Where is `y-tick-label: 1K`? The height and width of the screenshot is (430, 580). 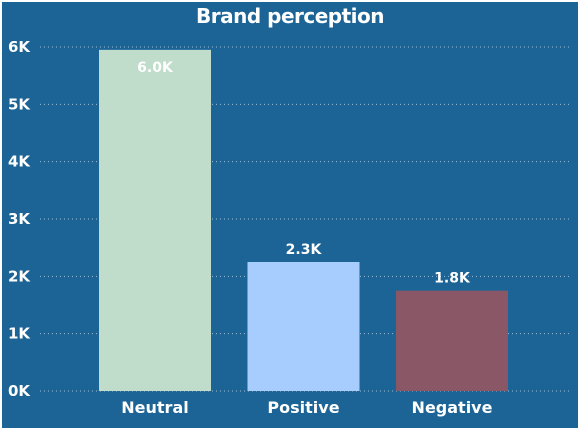 y-tick-label: 1K is located at coordinates (19, 334).